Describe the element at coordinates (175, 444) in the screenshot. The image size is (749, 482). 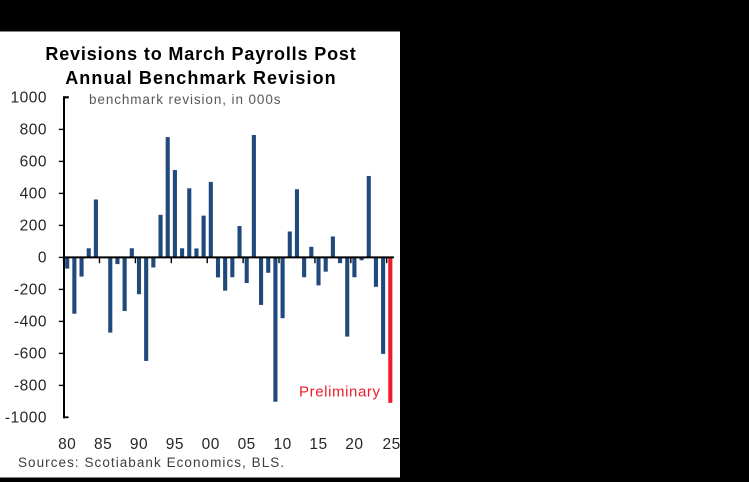
I see `svg-text: 95` at that location.